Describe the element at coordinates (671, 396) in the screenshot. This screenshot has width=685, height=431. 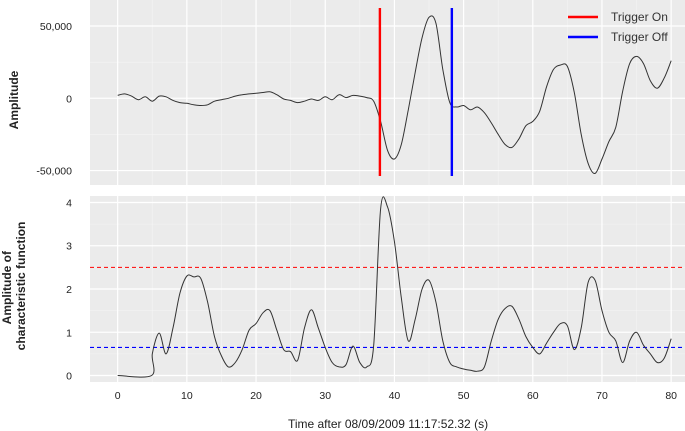
I see `x-tick-label: 80` at that location.